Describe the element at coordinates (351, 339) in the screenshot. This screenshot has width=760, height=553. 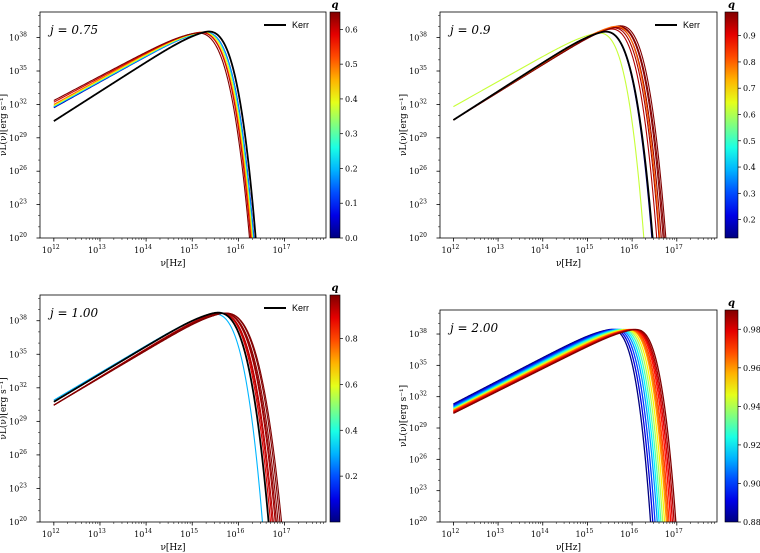
I see `colorbar-tick-label: 0.8` at that location.